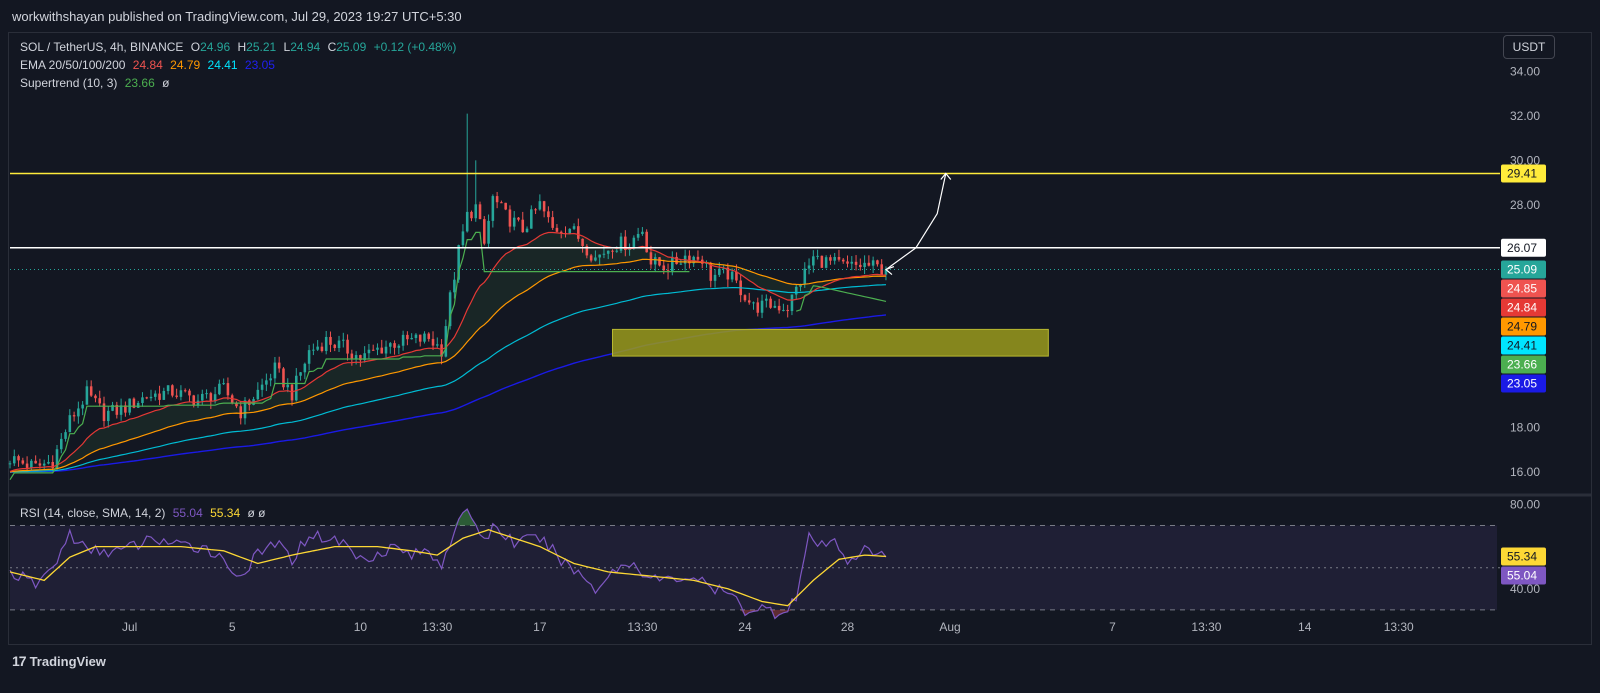  Describe the element at coordinates (222, 65) in the screenshot. I see `ema100-value: 24.41` at that location.